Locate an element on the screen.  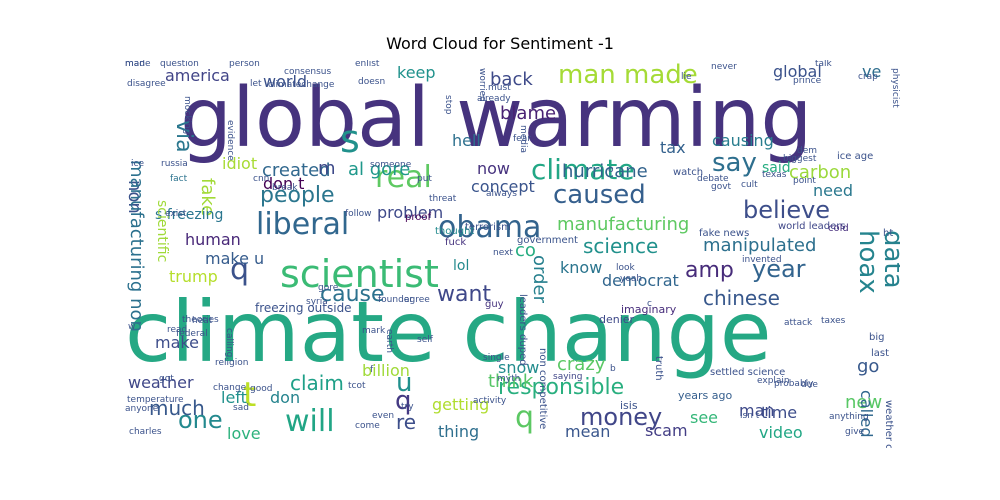
word-117: give is located at coordinates (855, 432).